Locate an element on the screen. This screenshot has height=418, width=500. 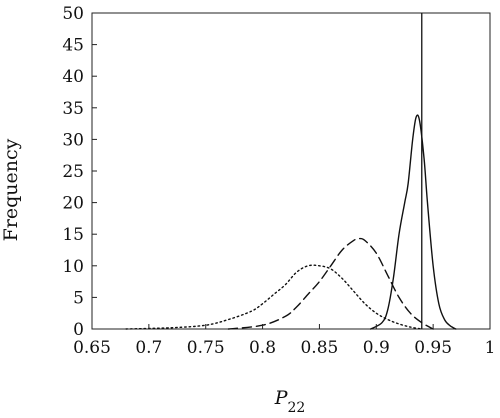
series-dotted-line is located at coordinates (274, 297).